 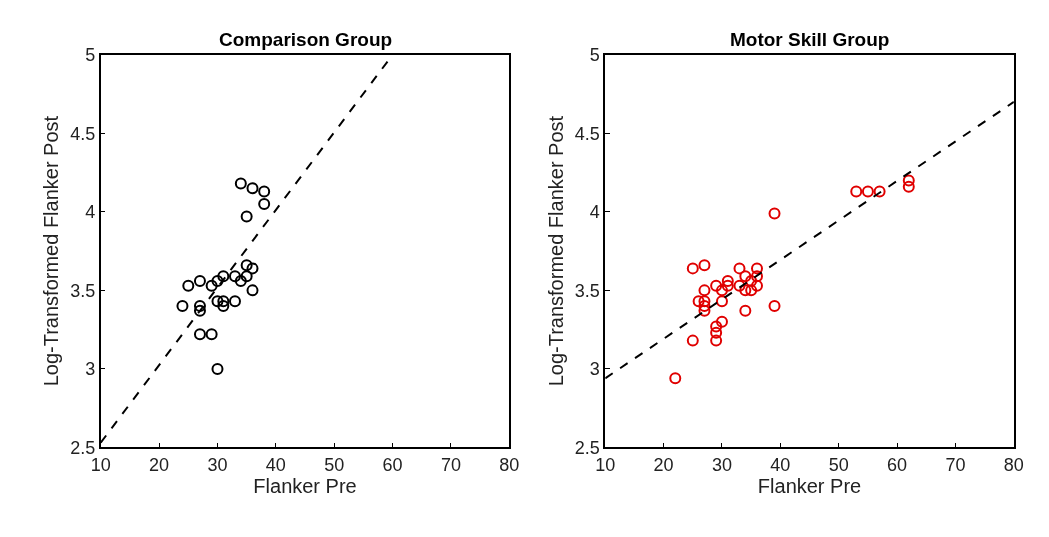 I want to click on chart-title: Motor Skill Group, so click(x=810, y=39).